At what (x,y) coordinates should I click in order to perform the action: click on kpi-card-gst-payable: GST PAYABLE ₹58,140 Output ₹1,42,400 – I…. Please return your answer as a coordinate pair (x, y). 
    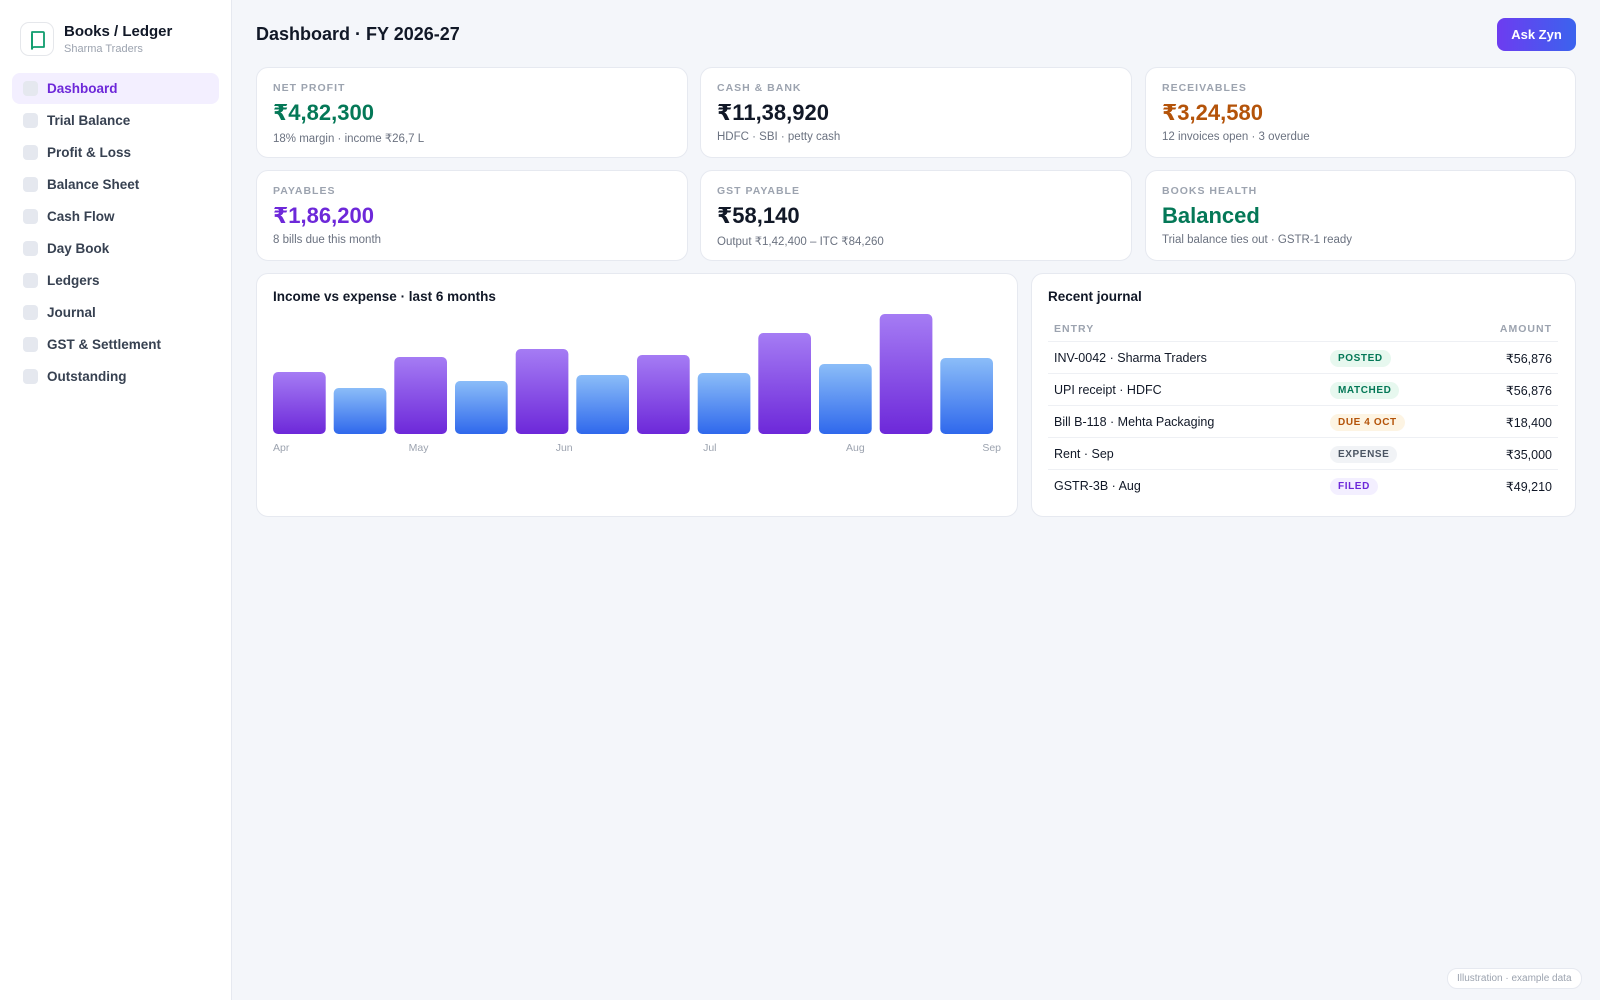
    Looking at the image, I should click on (916, 215).